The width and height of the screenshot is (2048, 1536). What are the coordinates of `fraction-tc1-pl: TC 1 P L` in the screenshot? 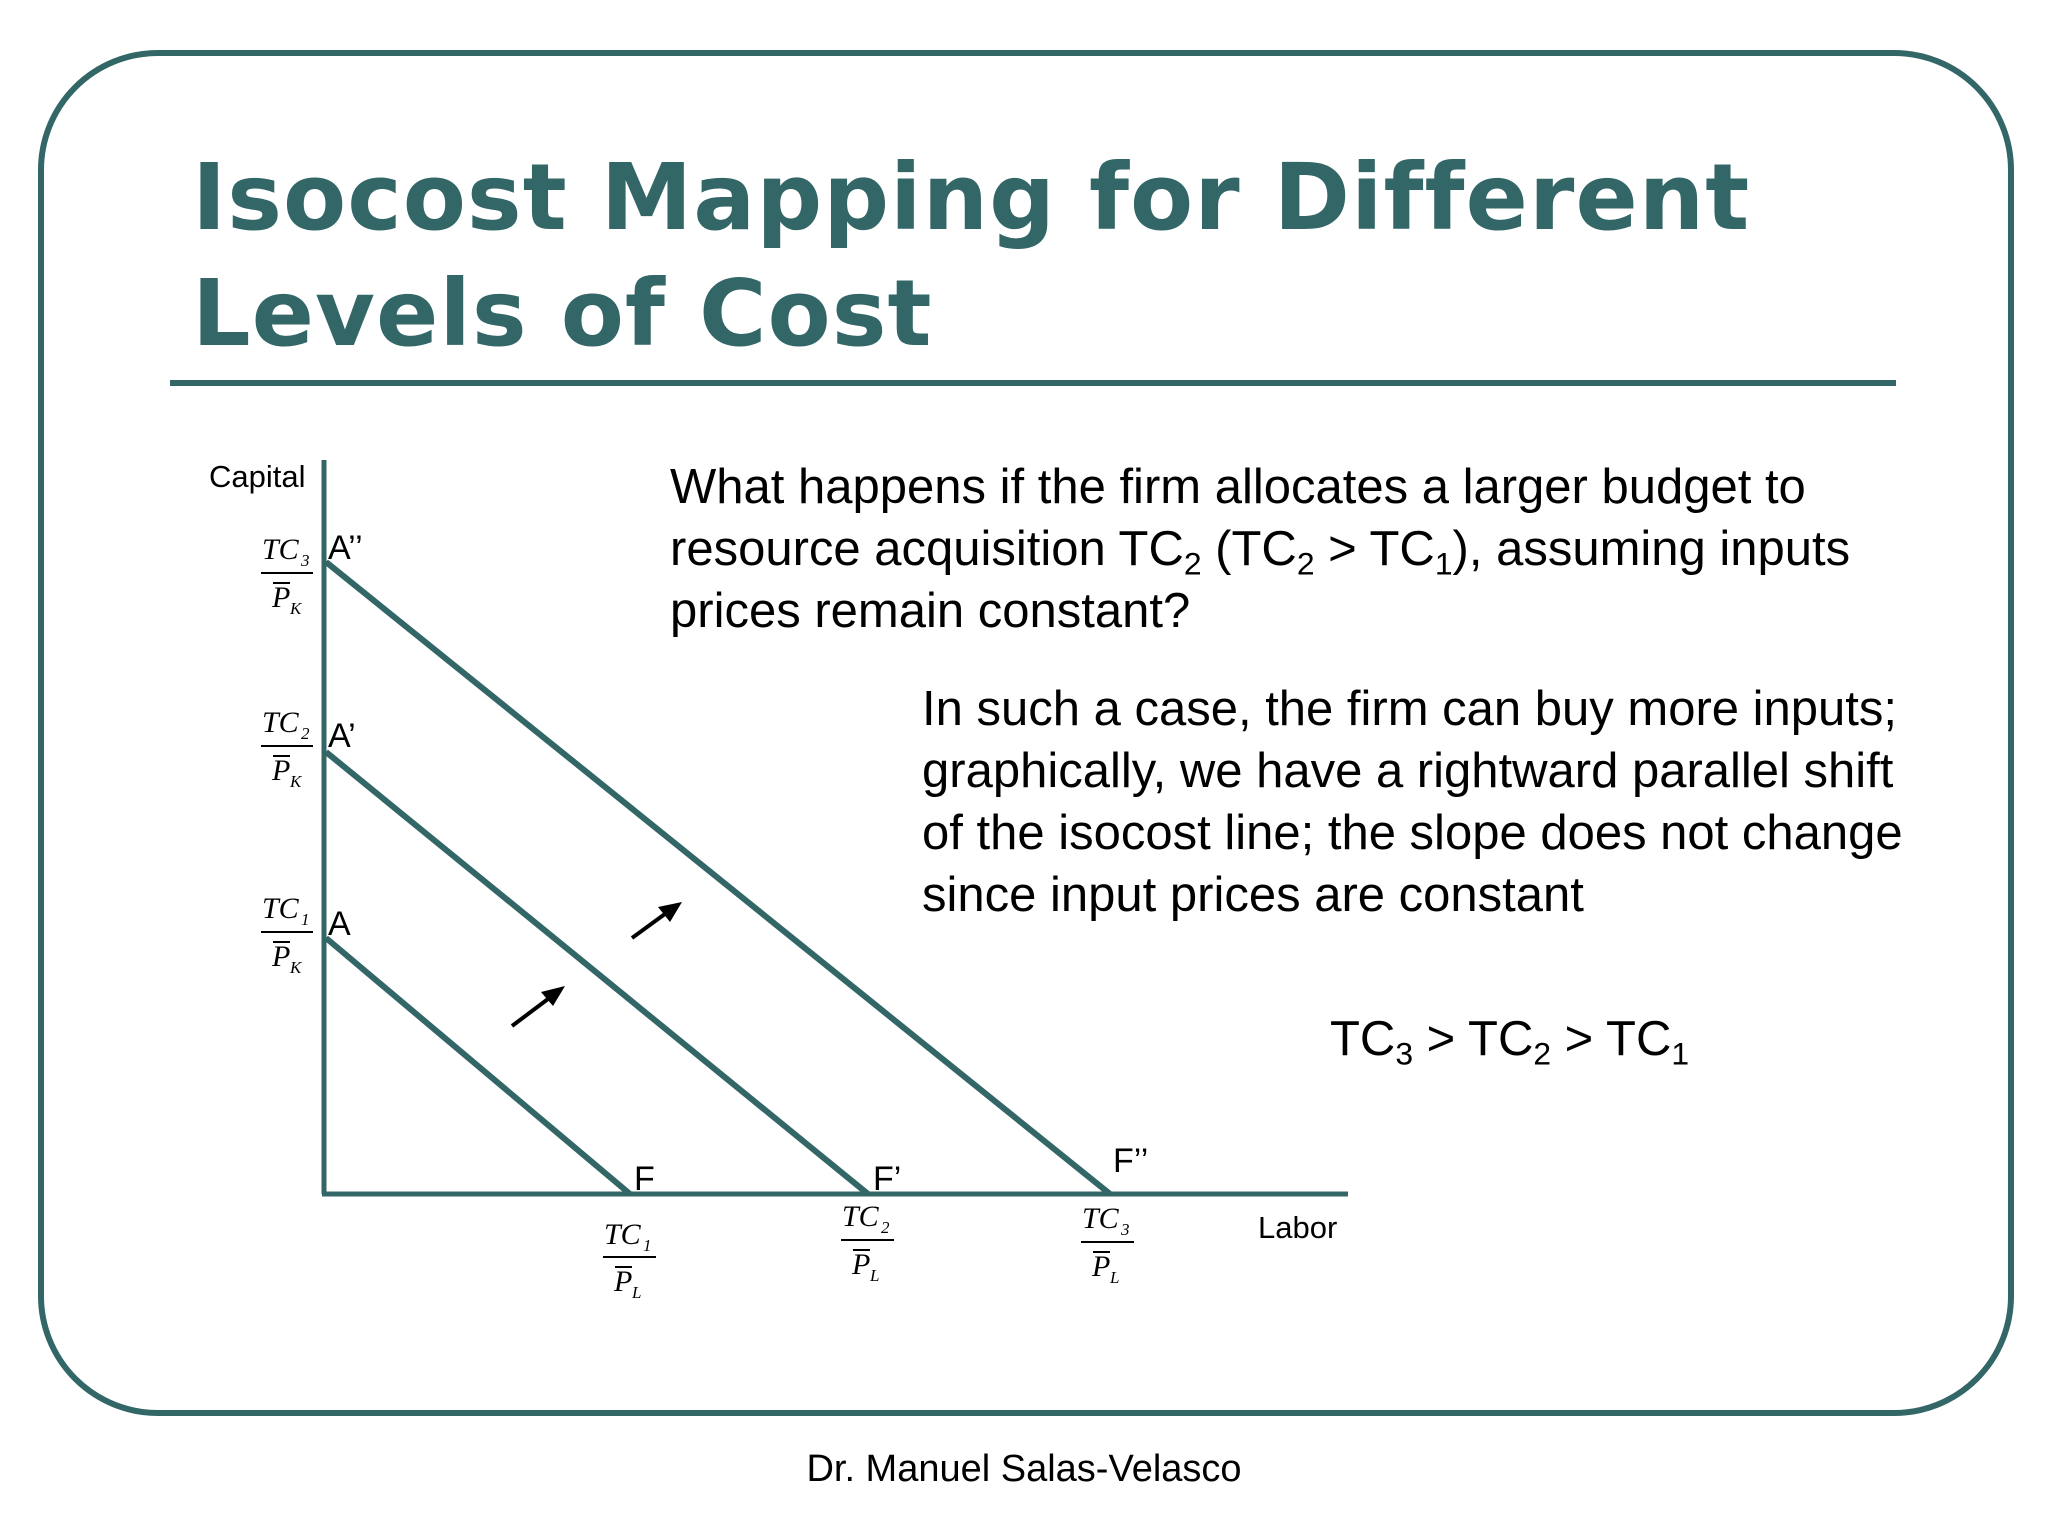 It's located at (629, 1260).